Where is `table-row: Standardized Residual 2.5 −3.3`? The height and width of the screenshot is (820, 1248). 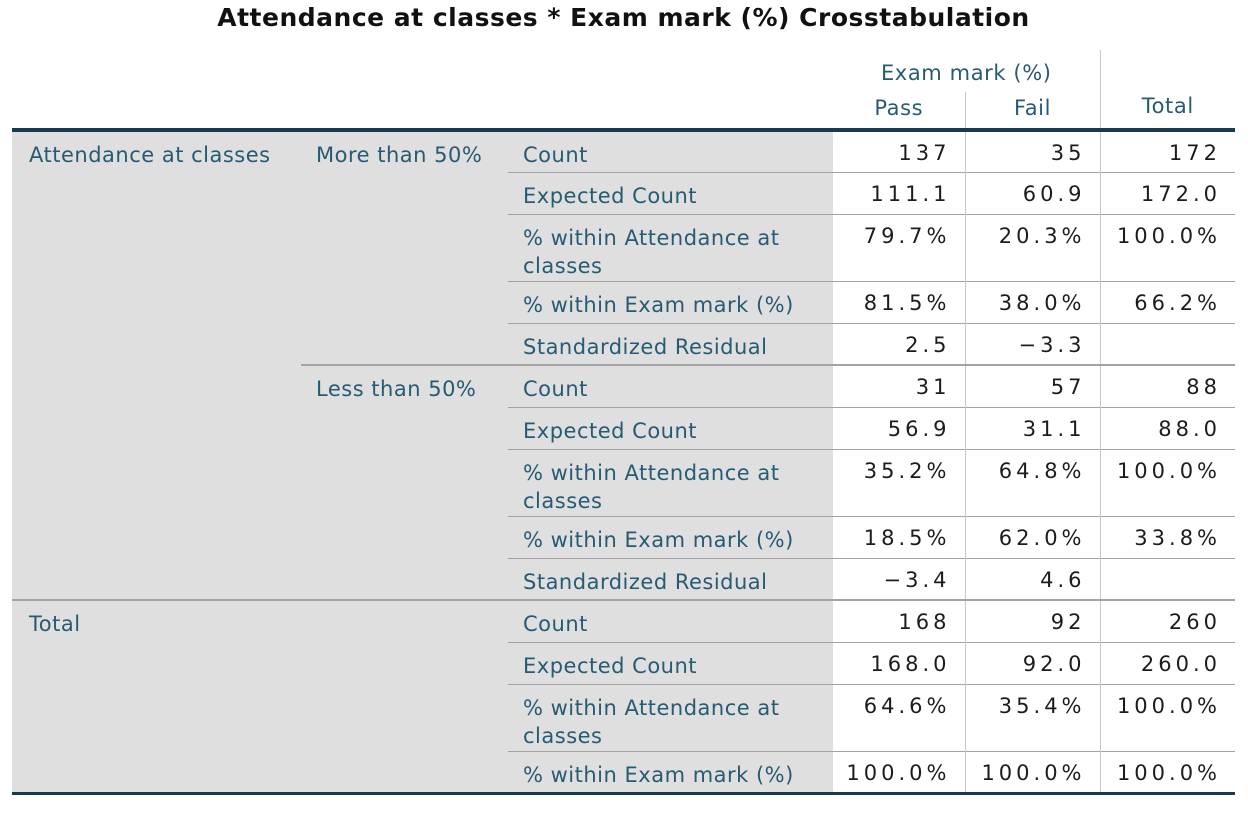
table-row: Standardized Residual 2.5 −3.3 is located at coordinates (624, 343).